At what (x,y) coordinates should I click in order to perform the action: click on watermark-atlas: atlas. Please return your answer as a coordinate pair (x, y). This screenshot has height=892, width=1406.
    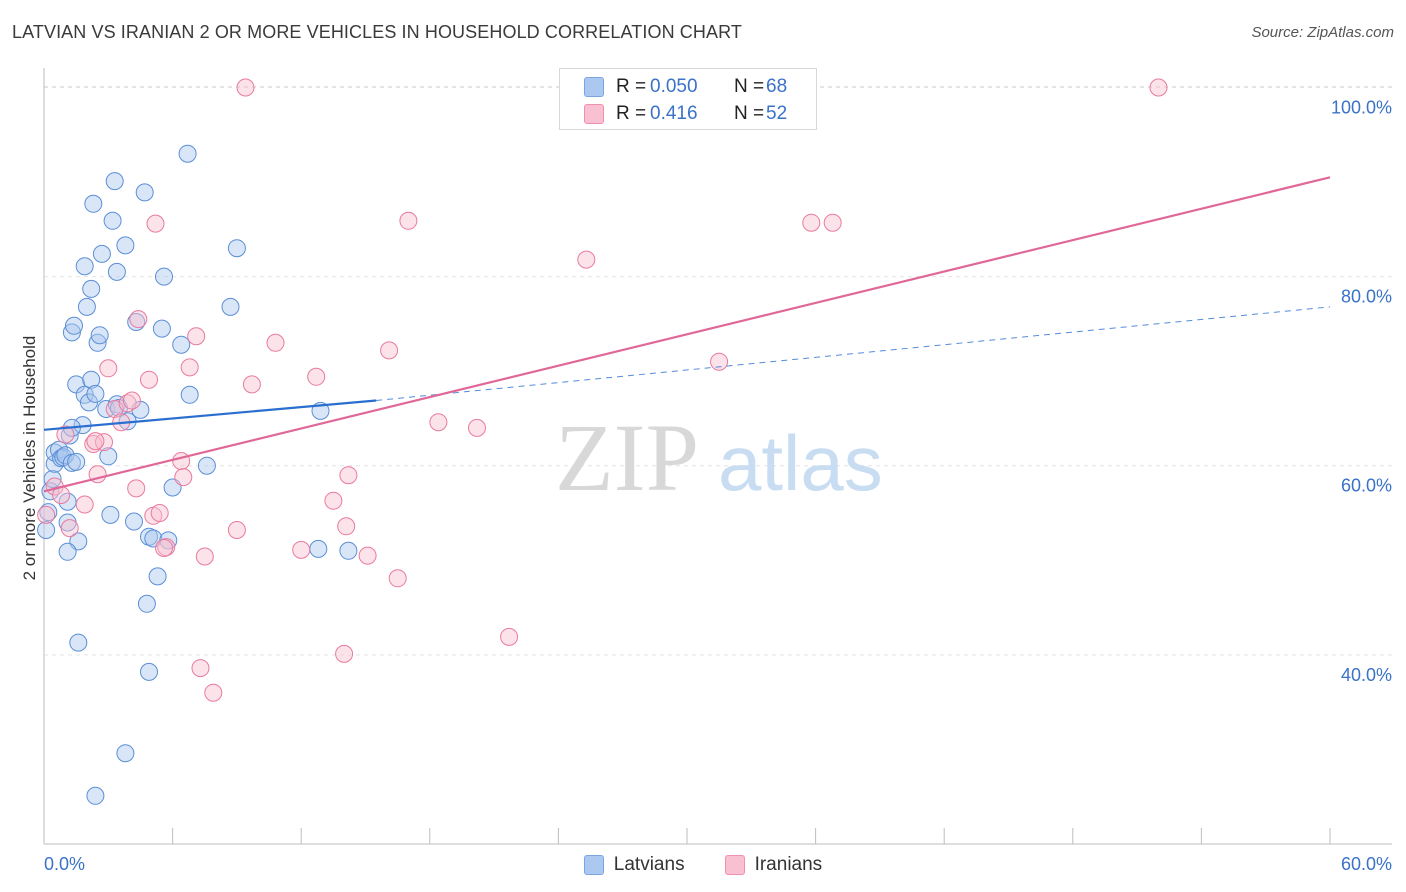
    Looking at the image, I should click on (800, 463).